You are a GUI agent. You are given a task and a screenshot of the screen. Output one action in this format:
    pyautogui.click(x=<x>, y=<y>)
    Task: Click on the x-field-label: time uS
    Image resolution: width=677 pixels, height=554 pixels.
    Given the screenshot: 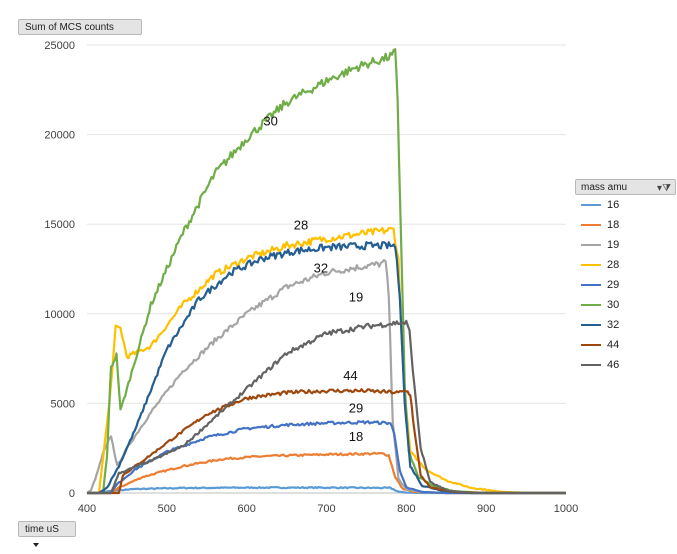 What is the action you would take?
    pyautogui.click(x=42, y=529)
    